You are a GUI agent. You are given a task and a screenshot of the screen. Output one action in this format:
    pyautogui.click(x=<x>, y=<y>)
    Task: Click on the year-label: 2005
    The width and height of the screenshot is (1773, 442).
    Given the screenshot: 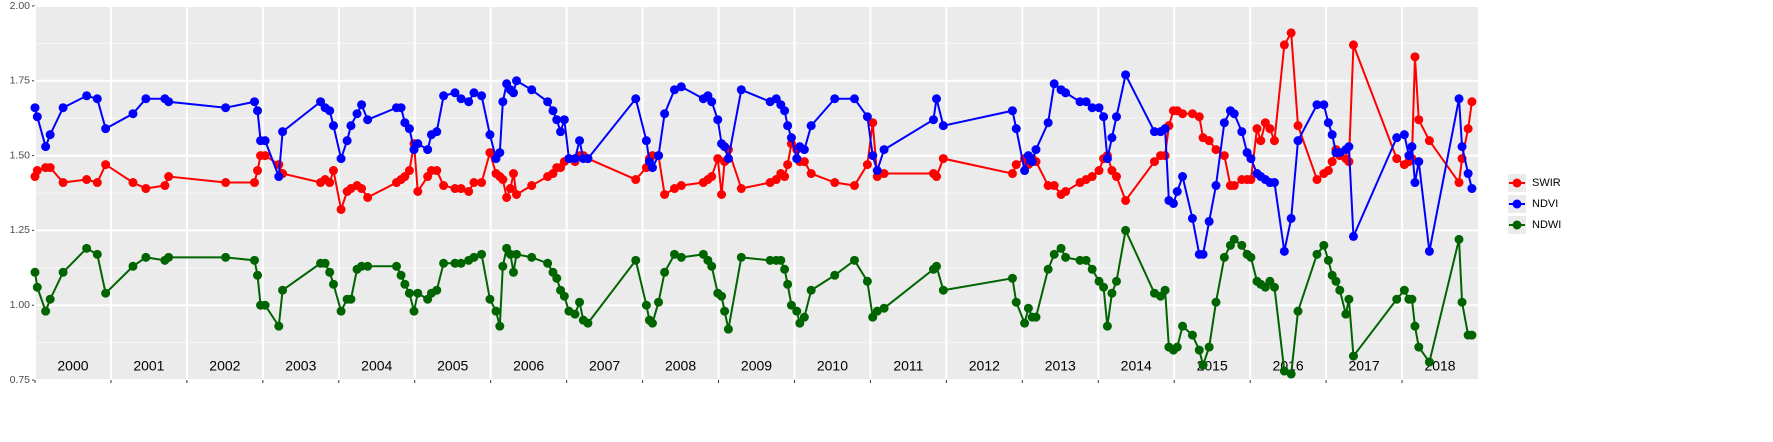 What is the action you would take?
    pyautogui.click(x=452, y=366)
    